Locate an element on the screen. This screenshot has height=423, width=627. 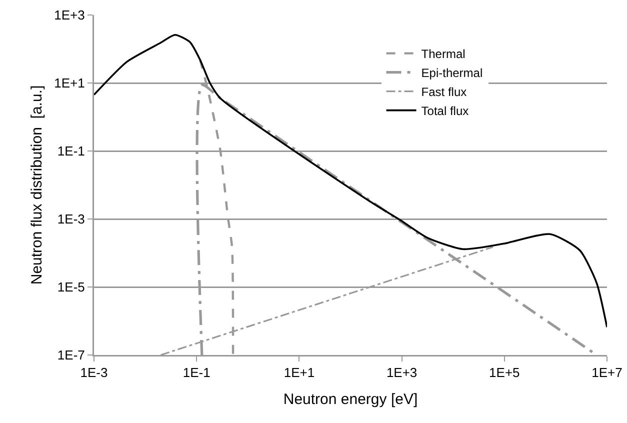
y-tick-label: 1E-5 is located at coordinates (71, 287).